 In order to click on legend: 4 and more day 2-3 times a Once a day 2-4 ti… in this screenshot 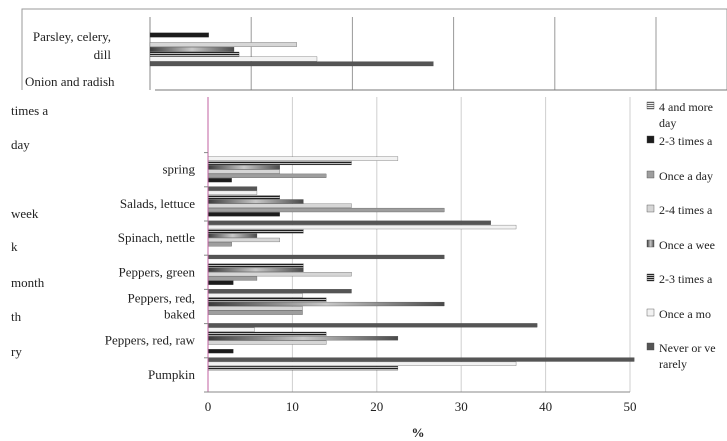, I will do `click(681, 235)`.